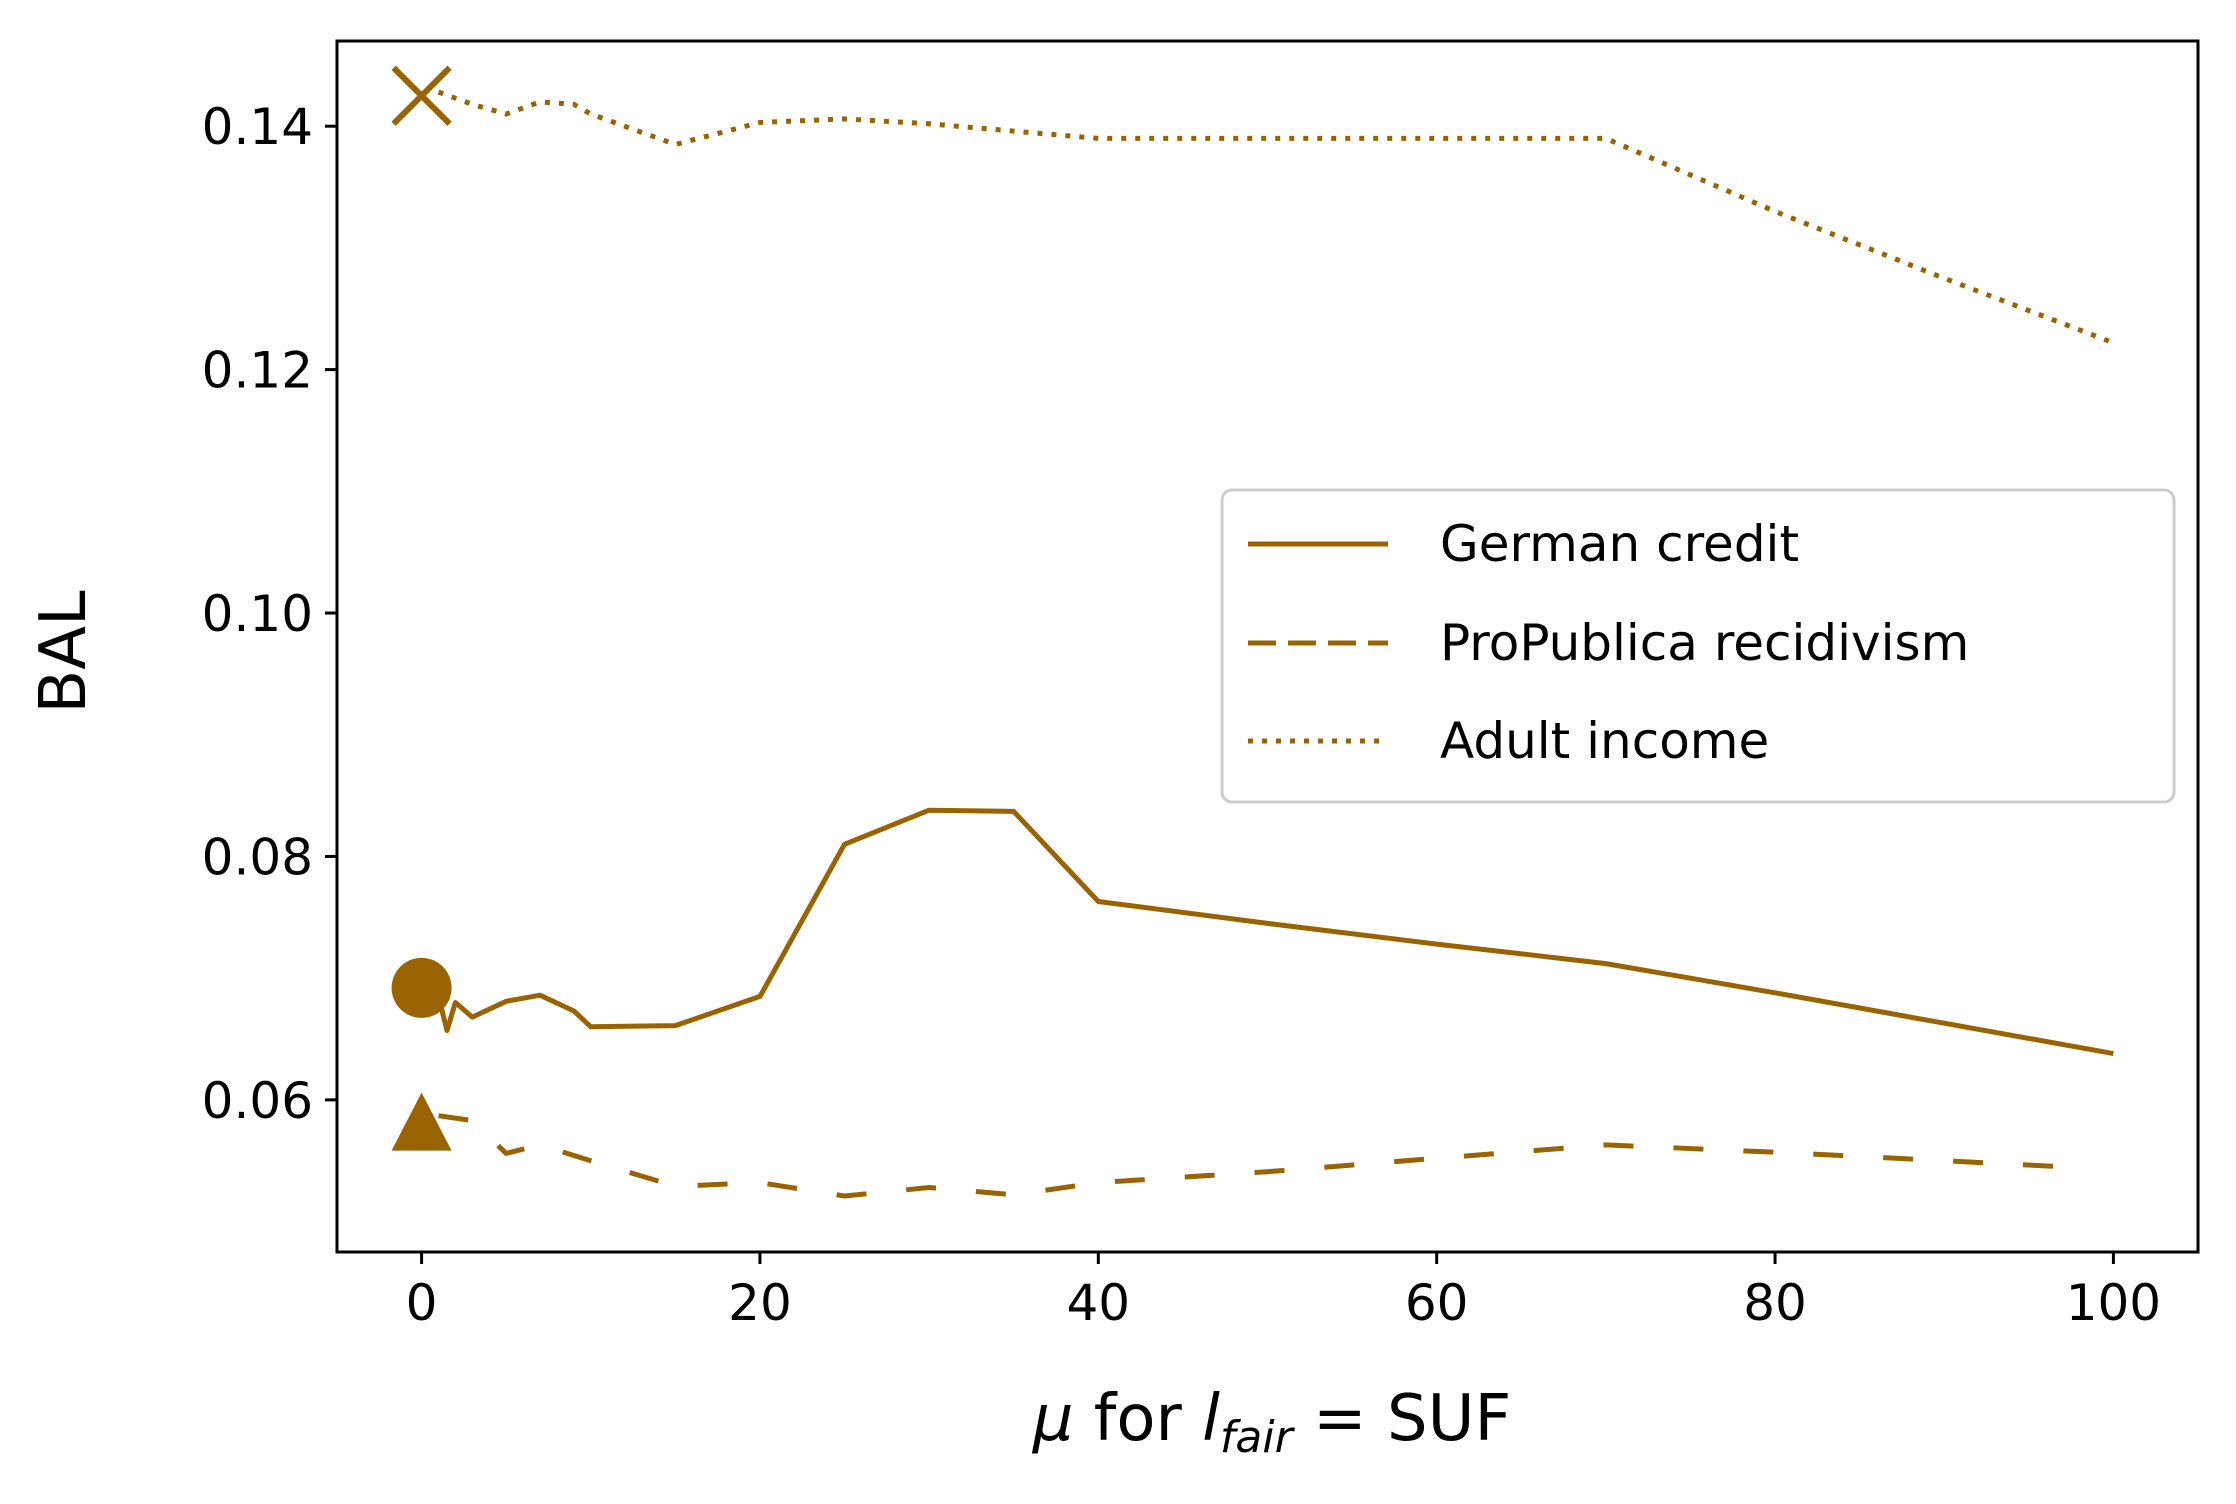 Image resolution: width=2236 pixels, height=1504 pixels. What do you see at coordinates (1437, 1303) in the screenshot?
I see `x-tick-label: 60` at bounding box center [1437, 1303].